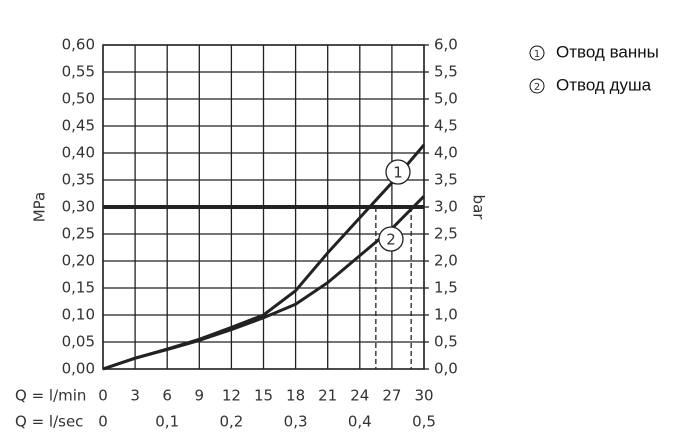 This screenshot has height=439, width=690. What do you see at coordinates (479, 208) in the screenshot?
I see `y2-axis-label: bar` at bounding box center [479, 208].